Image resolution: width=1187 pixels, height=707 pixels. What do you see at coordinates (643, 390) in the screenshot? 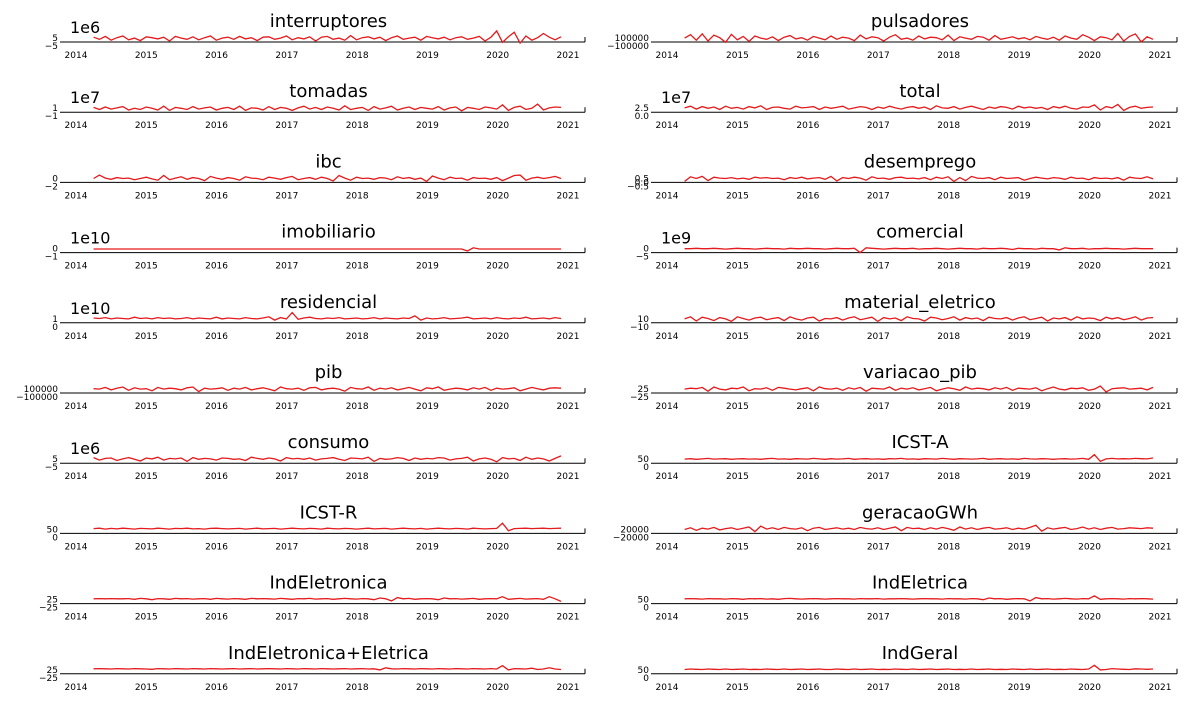
I see `y-tick-label: 25` at bounding box center [643, 390].